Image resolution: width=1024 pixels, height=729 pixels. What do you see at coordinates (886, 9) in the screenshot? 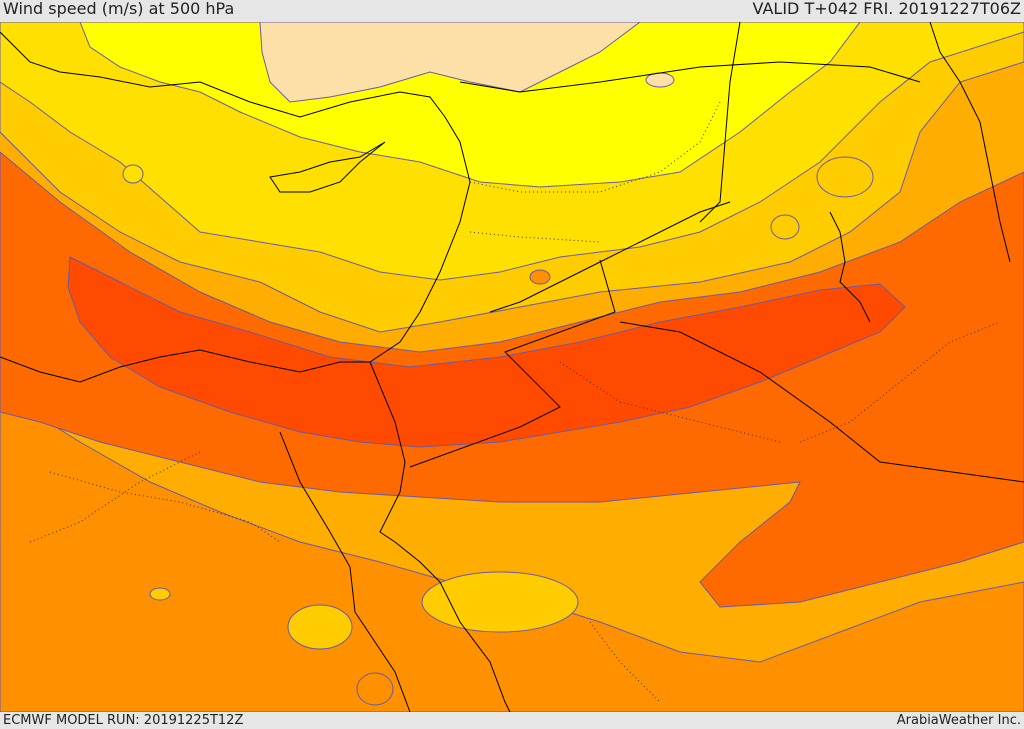
I see `valid-time: VALID T+042 FRI. 20191227T06Z` at bounding box center [886, 9].